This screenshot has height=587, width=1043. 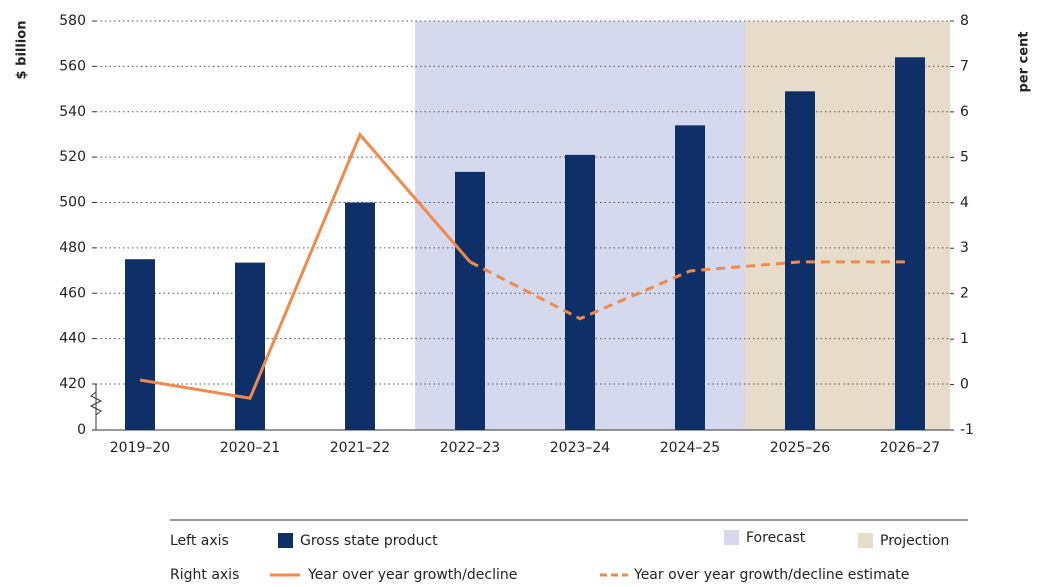 What do you see at coordinates (964, 248) in the screenshot?
I see `y2-tick-label: 3` at bounding box center [964, 248].